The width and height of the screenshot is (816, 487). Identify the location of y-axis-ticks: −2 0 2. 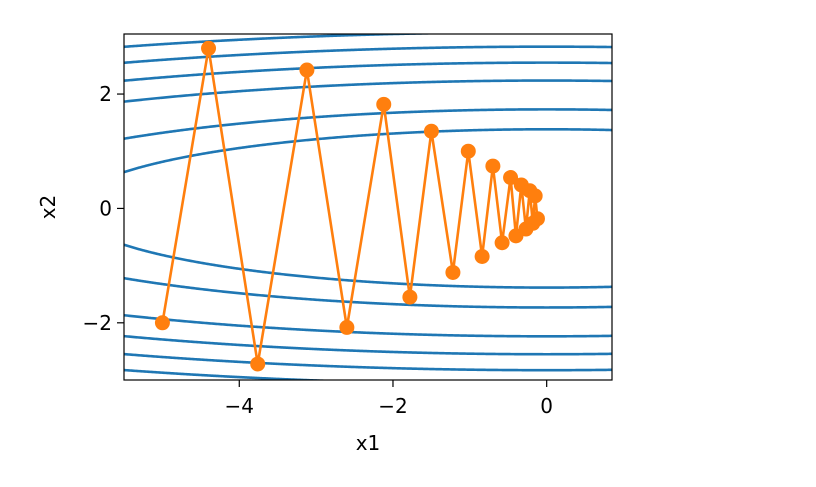
(103, 208).